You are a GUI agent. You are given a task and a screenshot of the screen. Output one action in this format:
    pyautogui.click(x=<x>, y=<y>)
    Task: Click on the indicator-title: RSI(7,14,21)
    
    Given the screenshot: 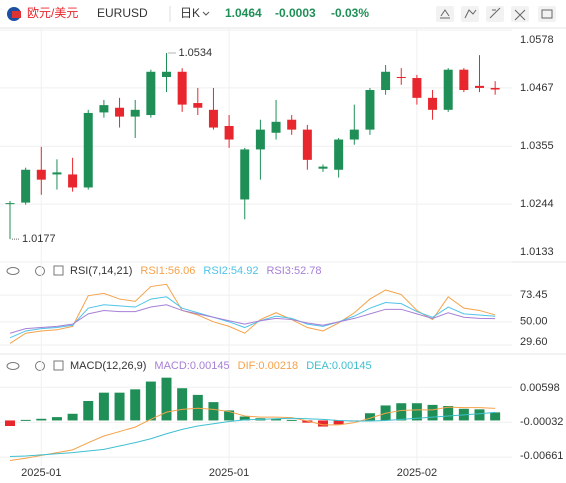 What is the action you would take?
    pyautogui.click(x=101, y=271)
    